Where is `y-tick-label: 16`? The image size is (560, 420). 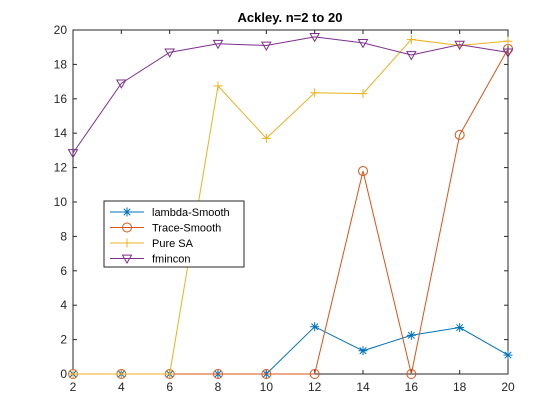 y-tick-label: 16 is located at coordinates (61, 99).